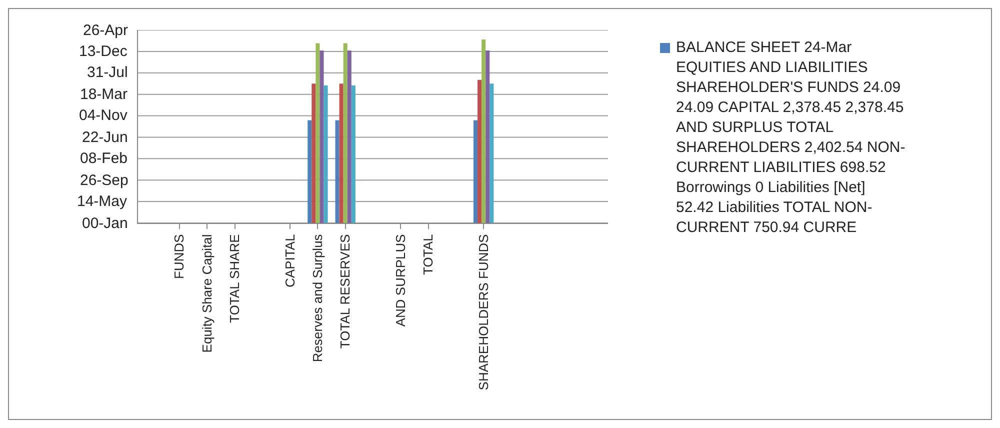 Image resolution: width=1000 pixels, height=428 pixels. I want to click on x-tick-label: TOTAL, so click(428, 254).